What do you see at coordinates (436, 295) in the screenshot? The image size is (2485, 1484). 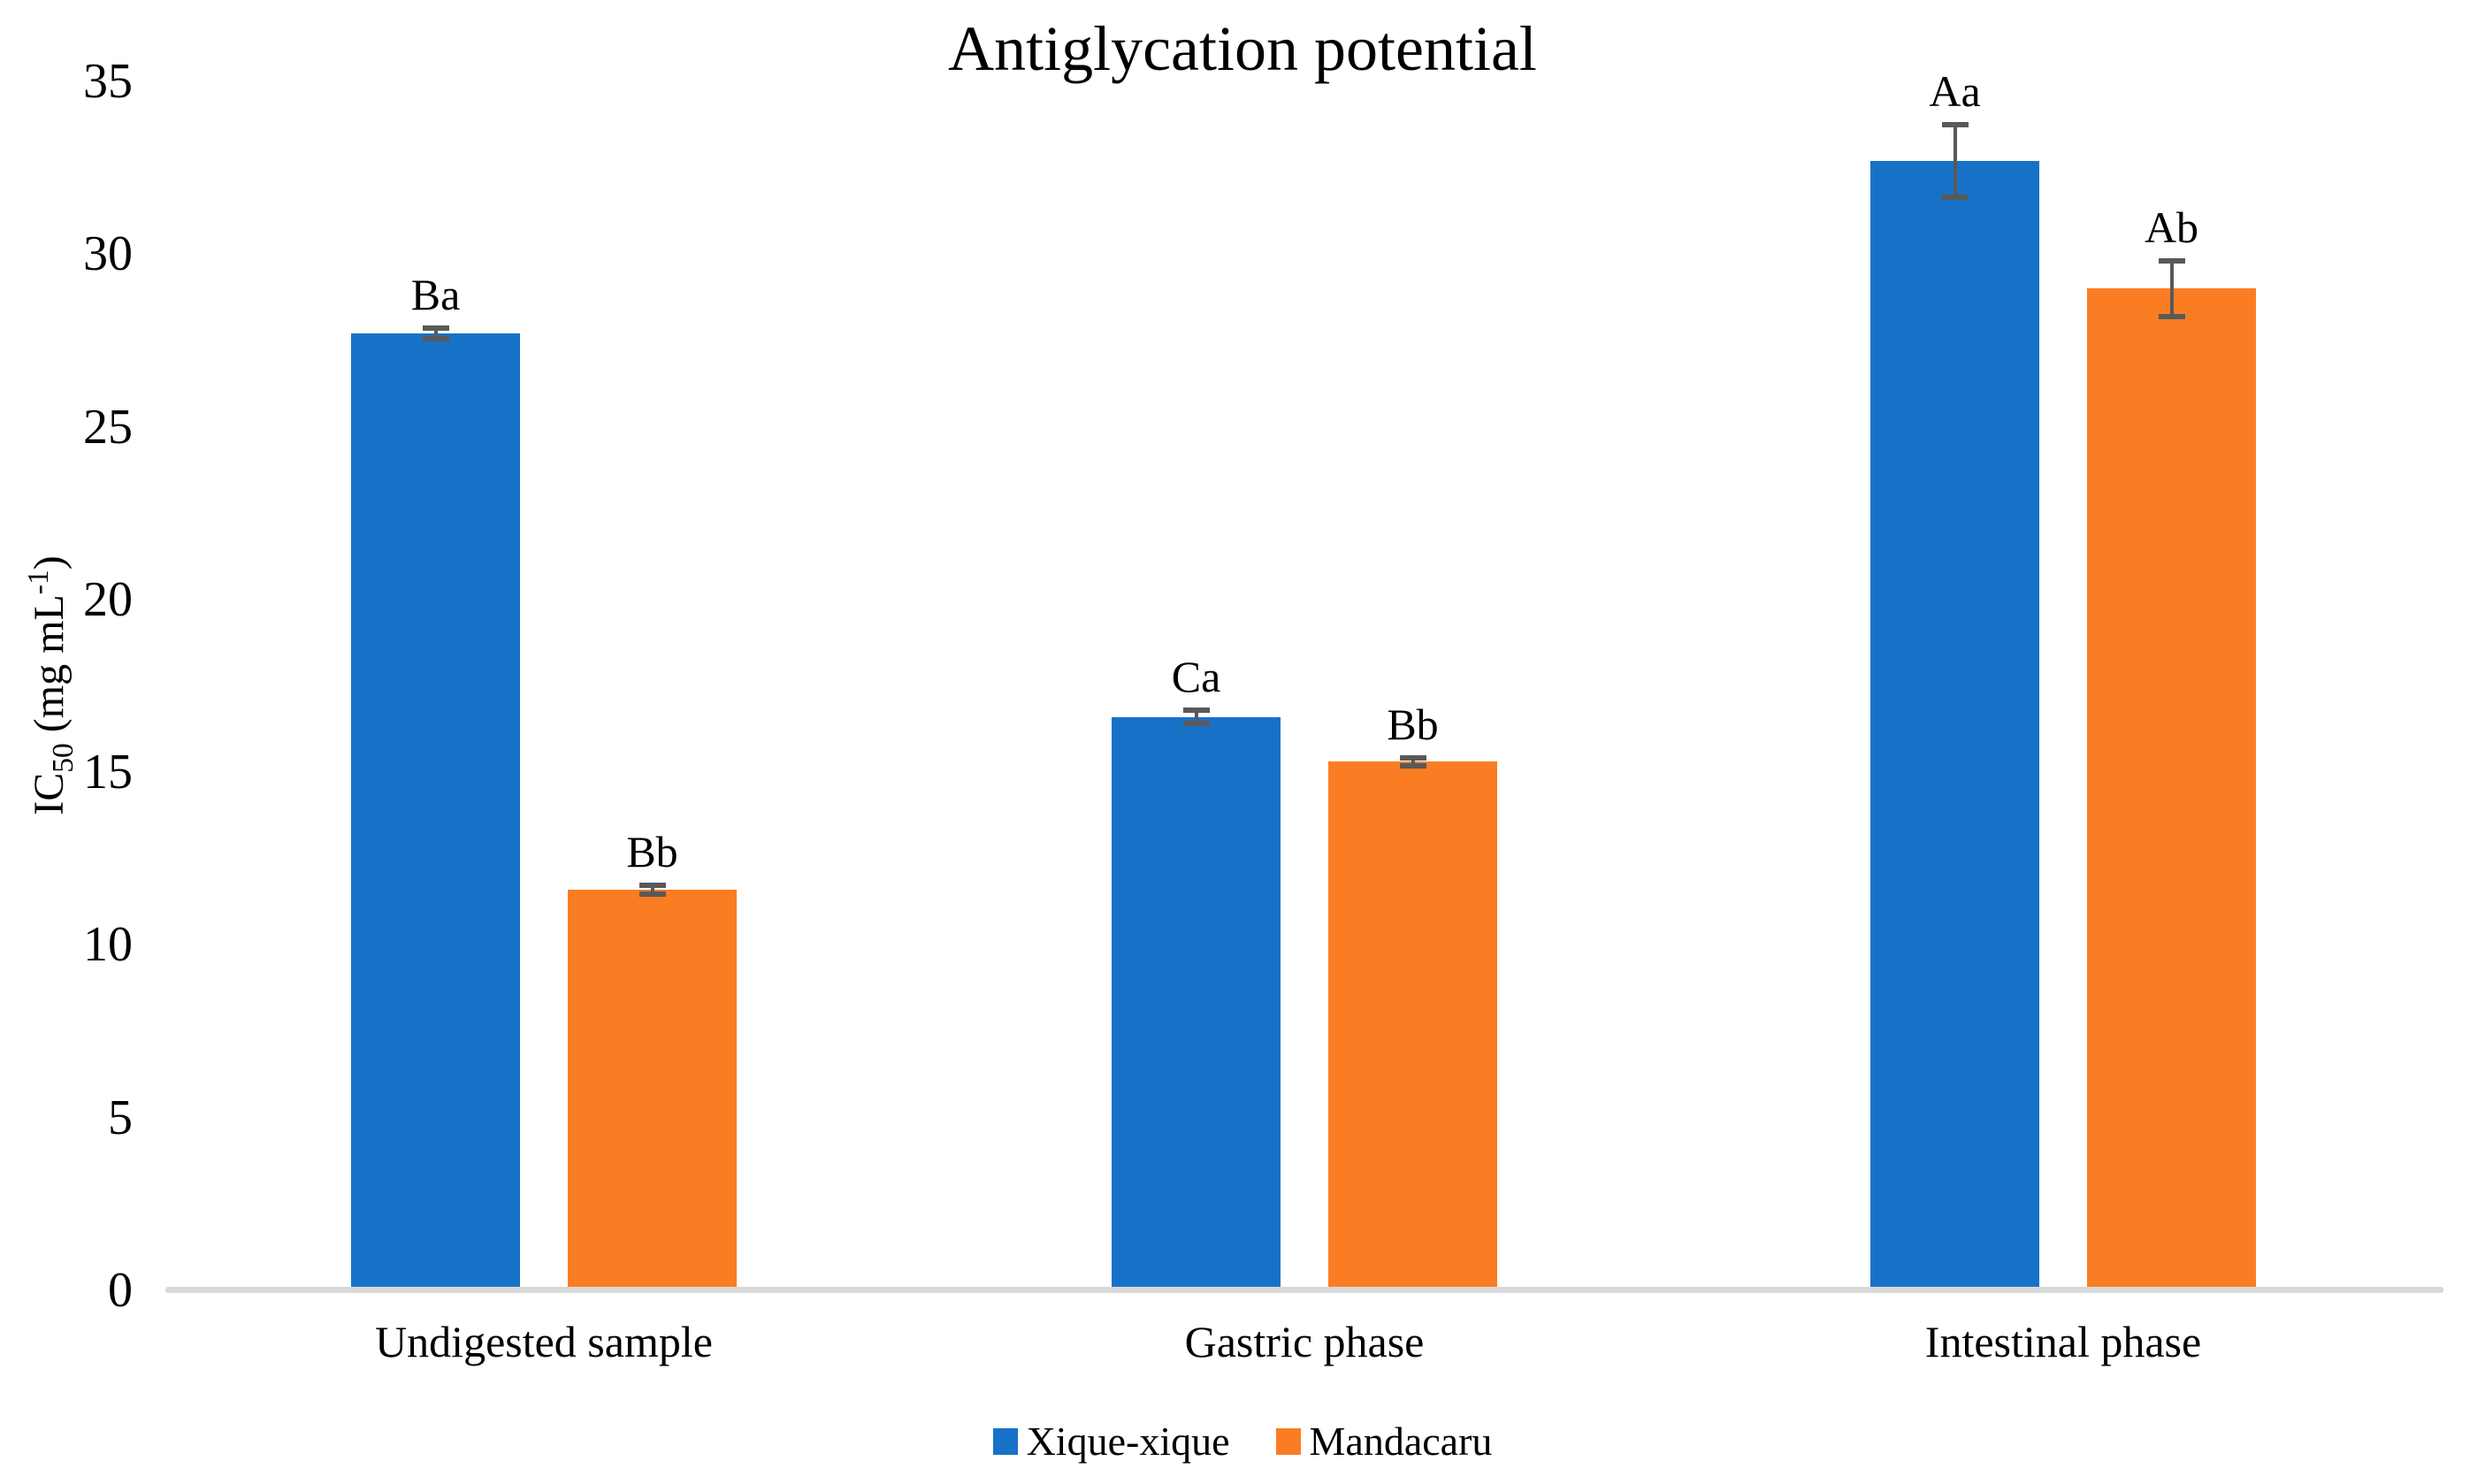 I see `significance-label: Ba` at bounding box center [436, 295].